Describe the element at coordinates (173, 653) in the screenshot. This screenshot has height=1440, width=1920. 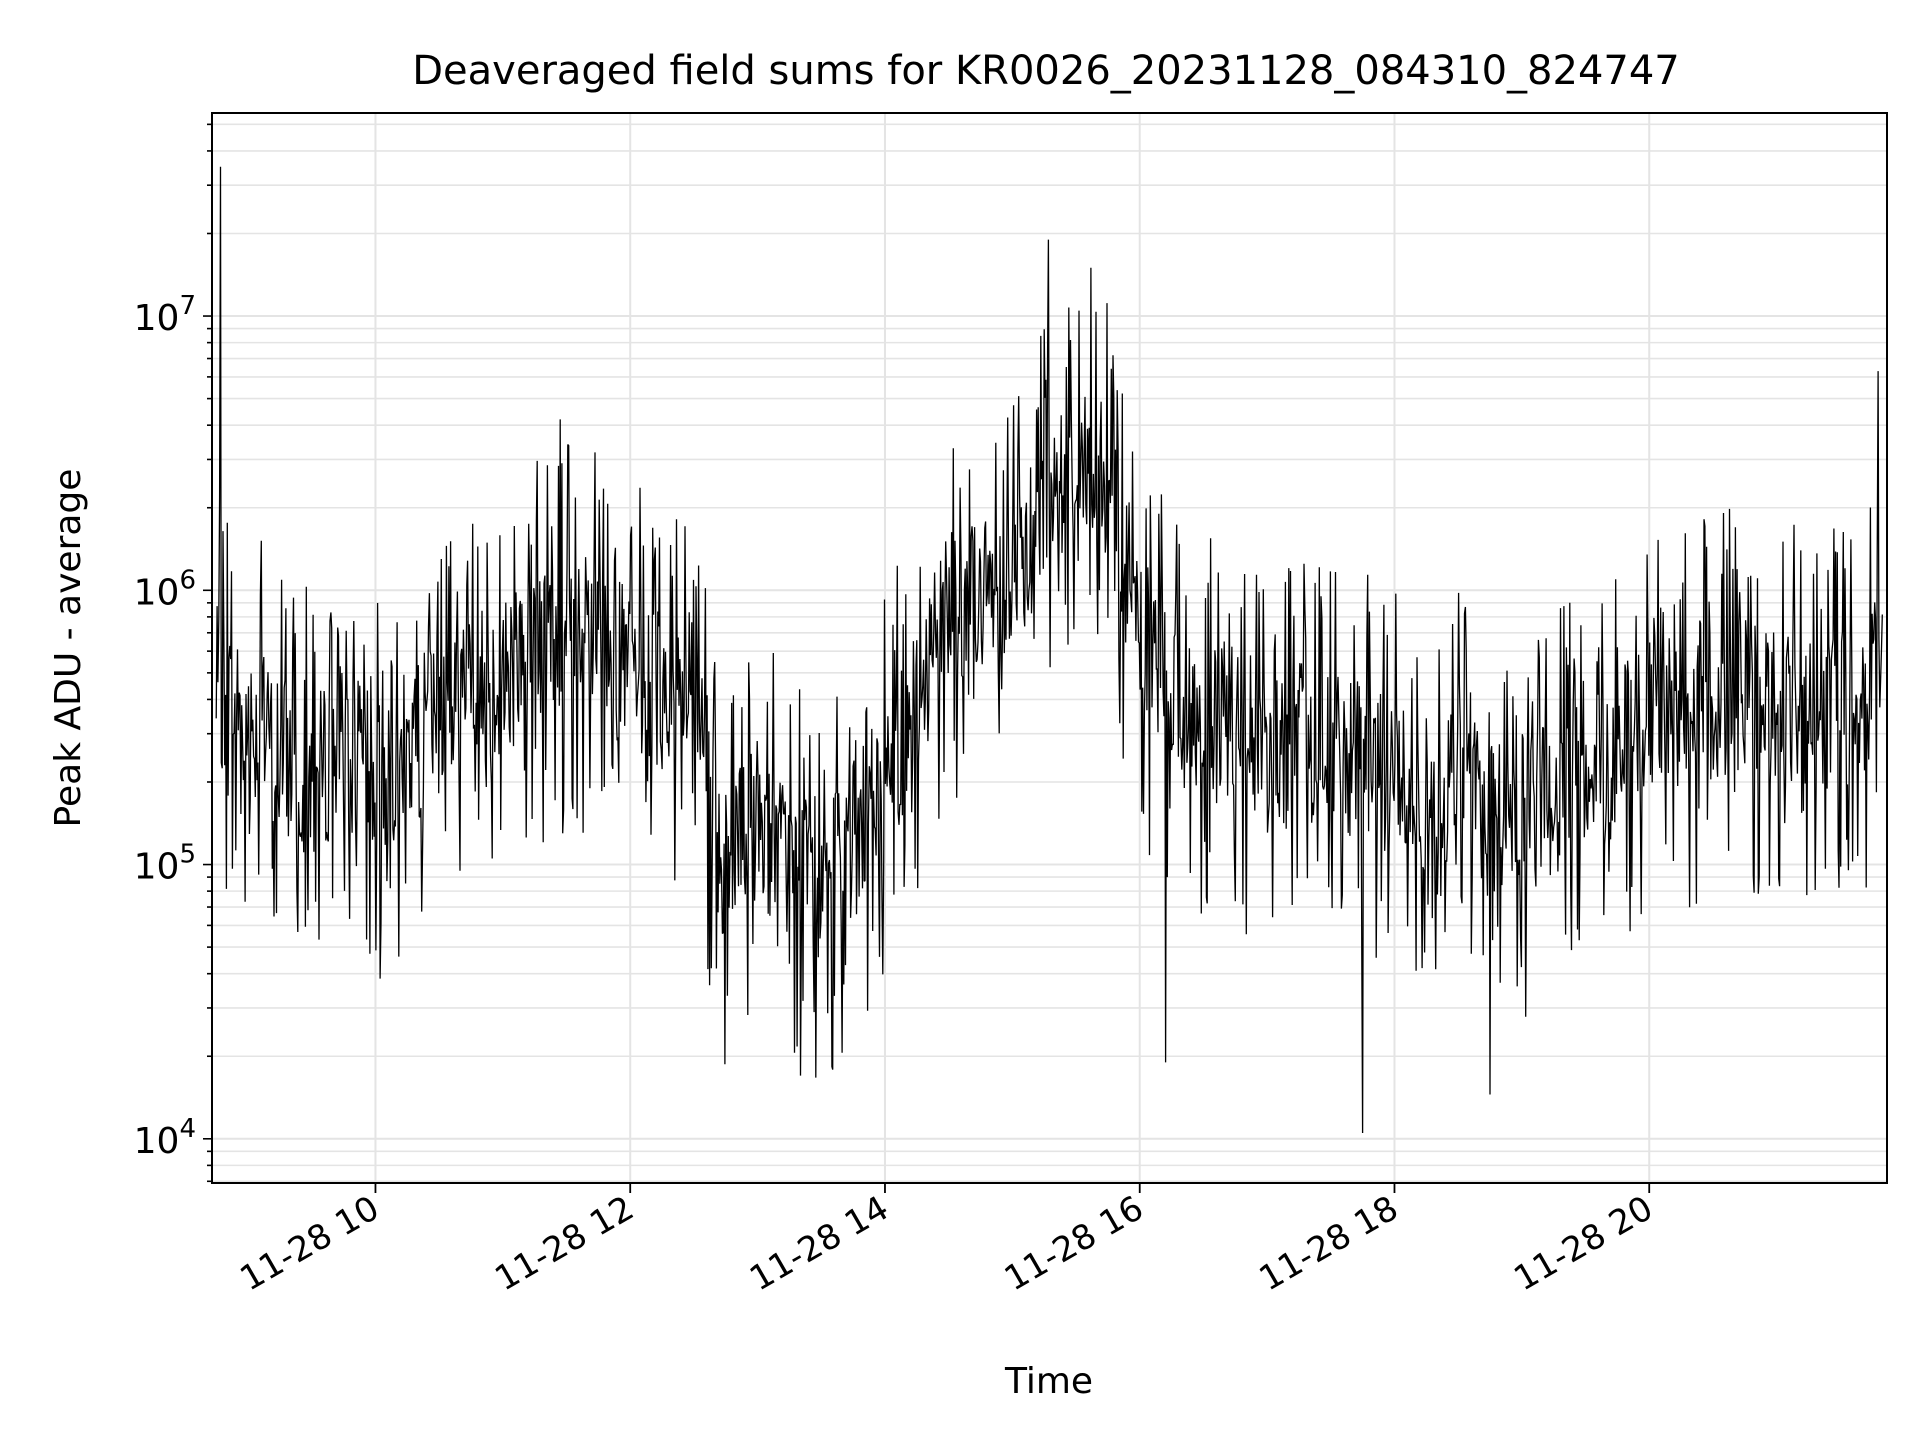
I see `y-axis: 10⁴ 10⁵ 10⁶ 10⁷` at that location.